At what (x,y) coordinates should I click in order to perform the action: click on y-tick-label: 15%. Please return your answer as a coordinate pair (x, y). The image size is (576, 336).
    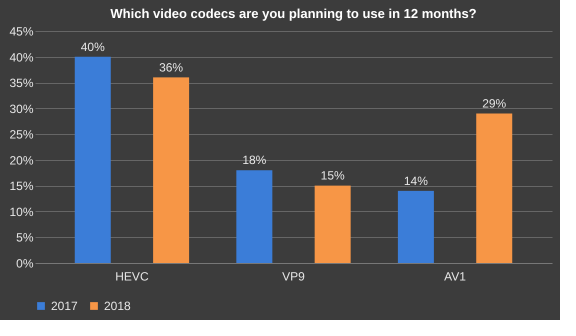
    Looking at the image, I should click on (21, 186).